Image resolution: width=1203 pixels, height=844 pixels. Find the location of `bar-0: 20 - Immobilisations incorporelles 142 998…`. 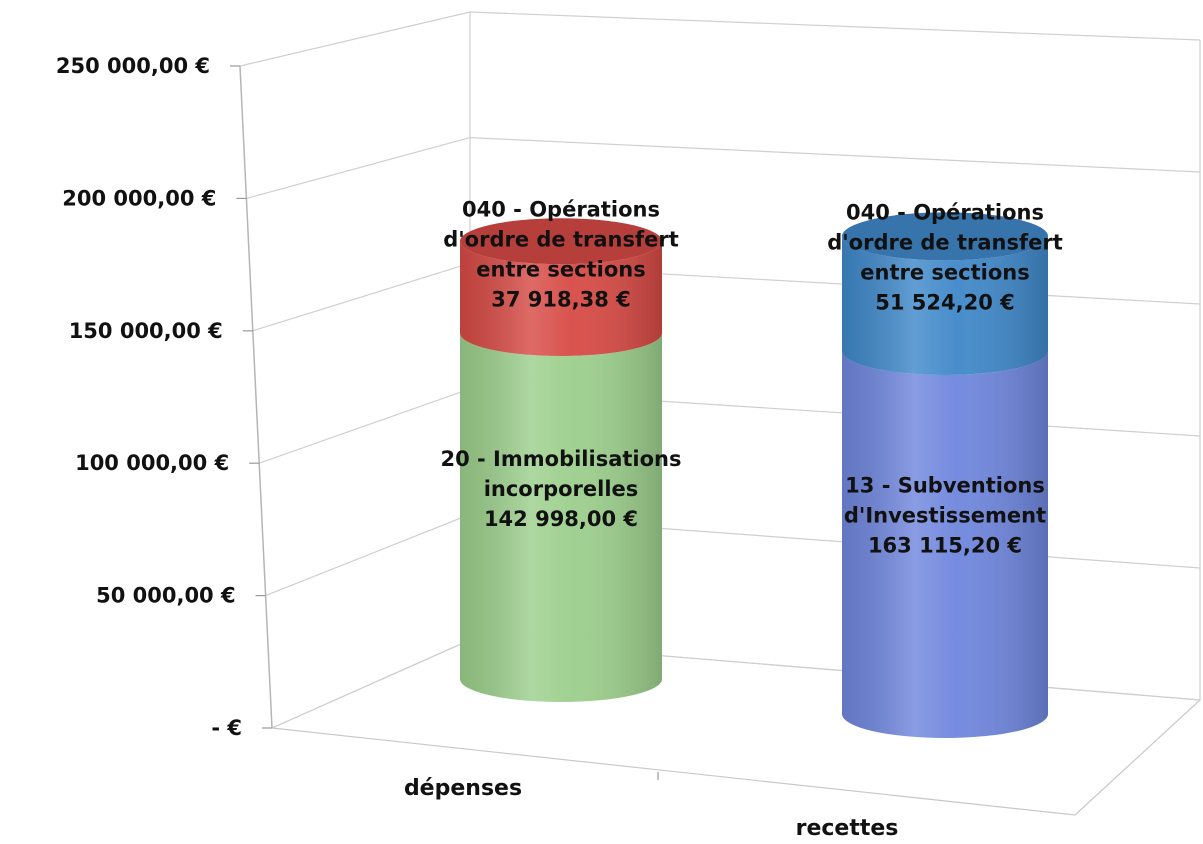

bar-0: 20 - Immobilisations incorporelles 142 998… is located at coordinates (561, 449).